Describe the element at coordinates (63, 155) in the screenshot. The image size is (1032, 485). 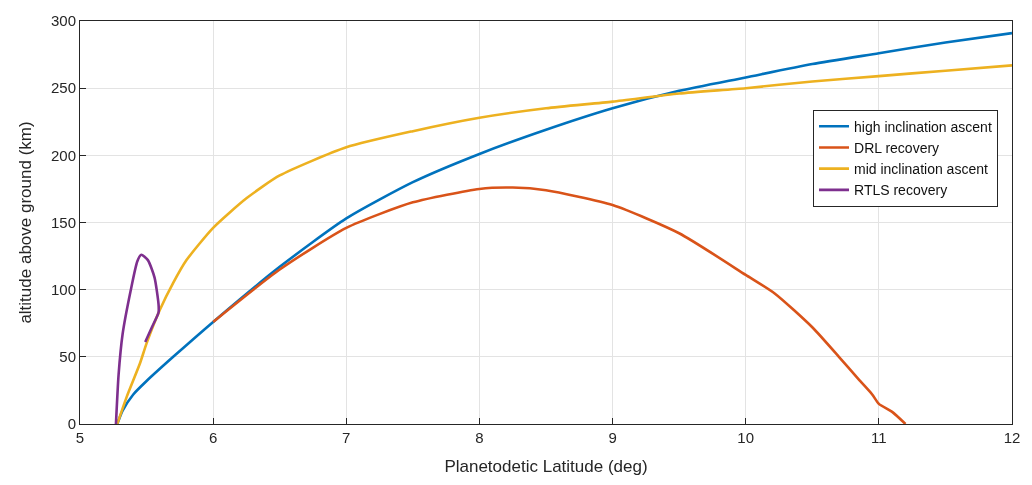
I see `y-tick-label: 200` at that location.